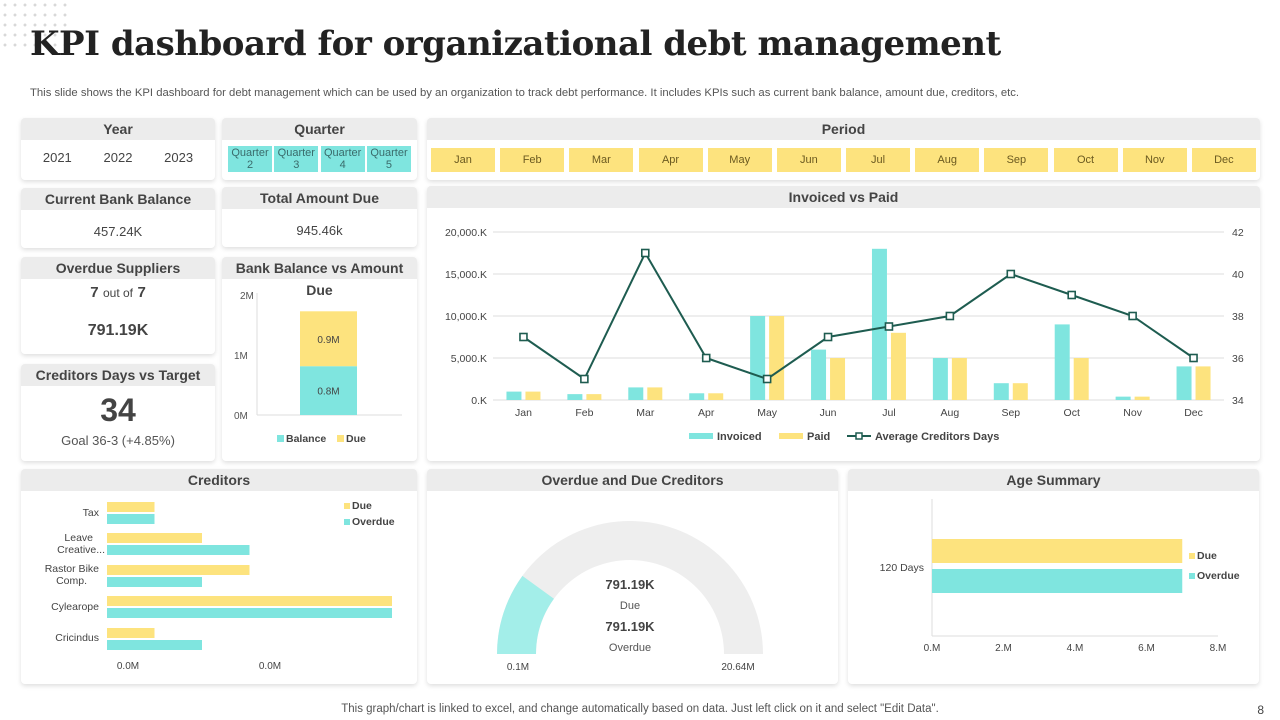  Describe the element at coordinates (118, 375) in the screenshot. I see `creditors-days-header: Creditors Days vs Target` at that location.